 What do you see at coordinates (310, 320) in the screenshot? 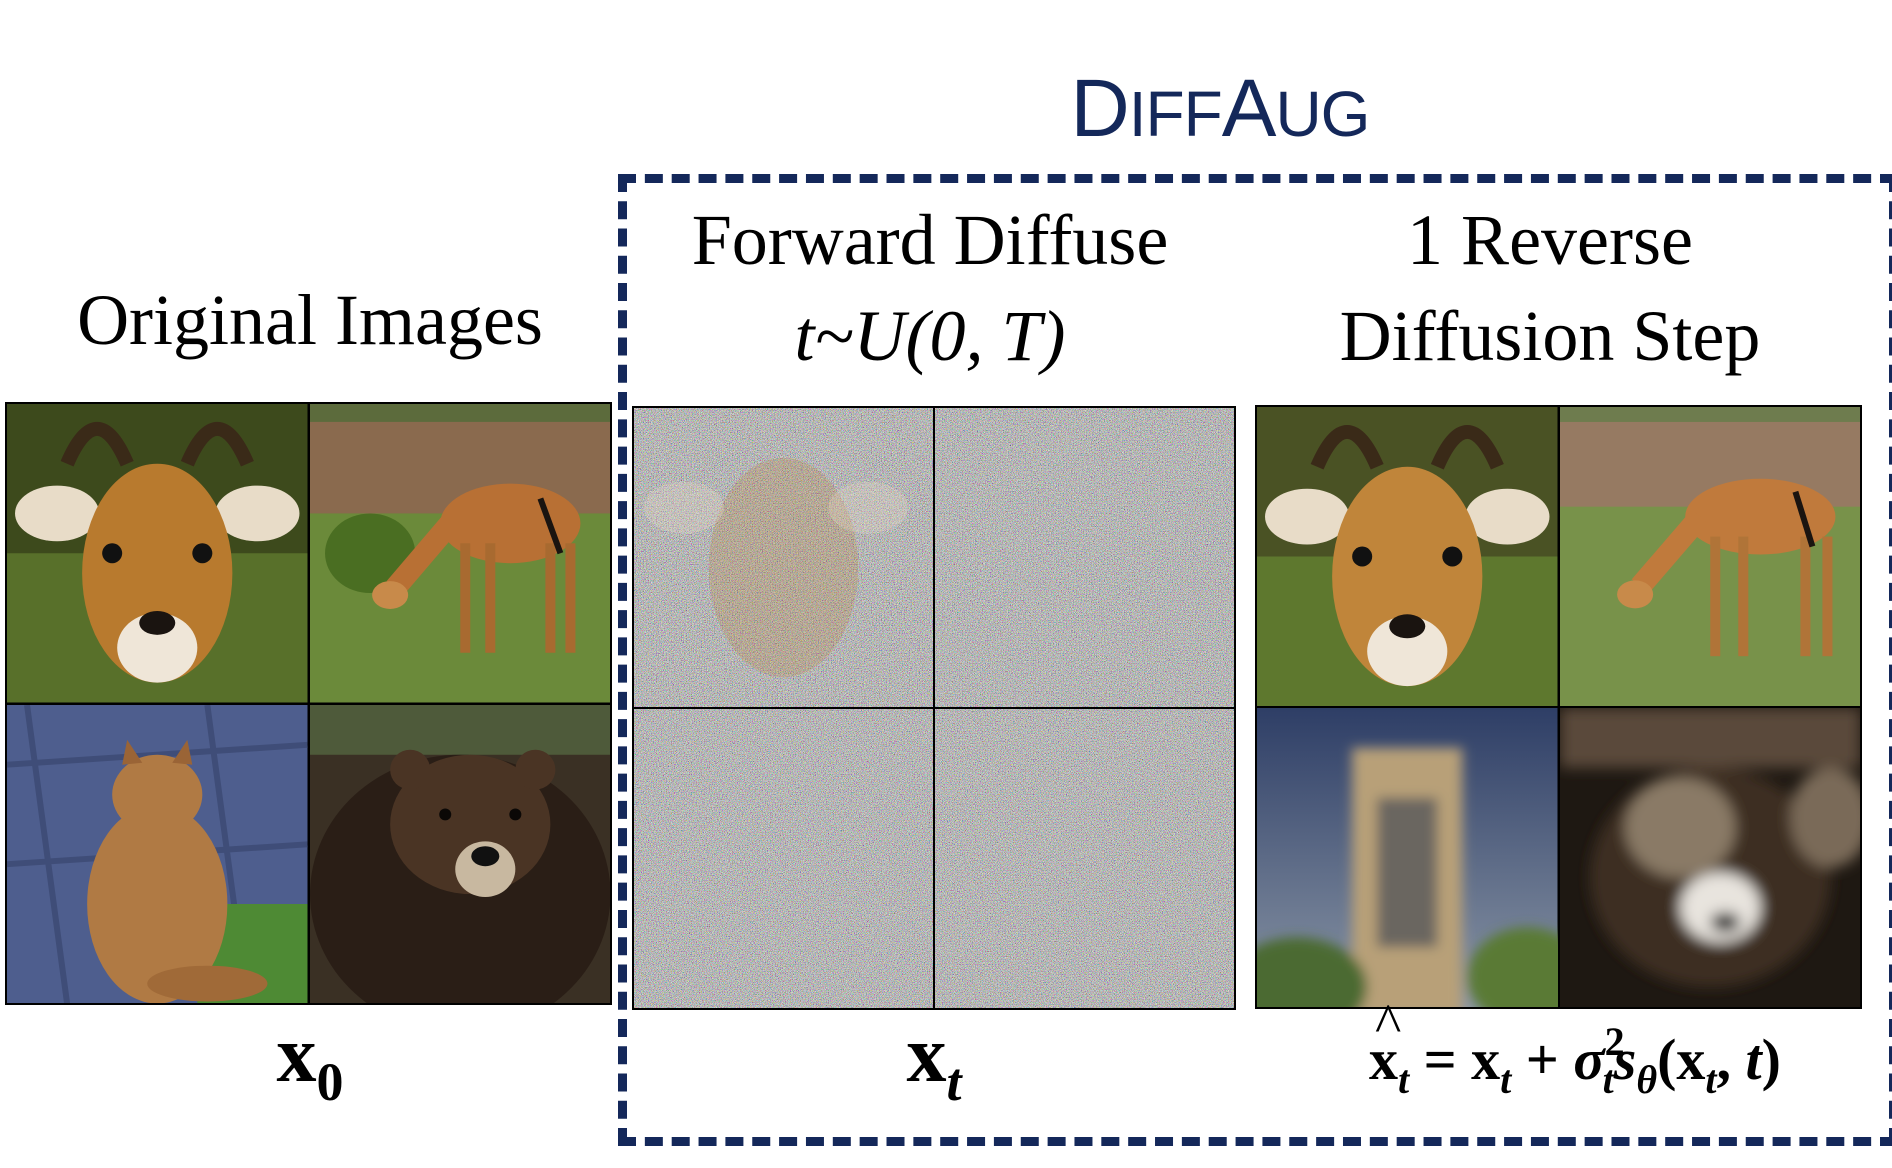
I see `original-images-heading: Original Images` at bounding box center [310, 320].